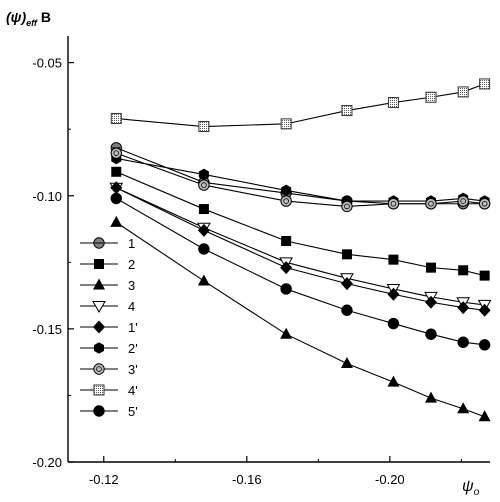  I want to click on legend-label: 2', so click(133, 348).